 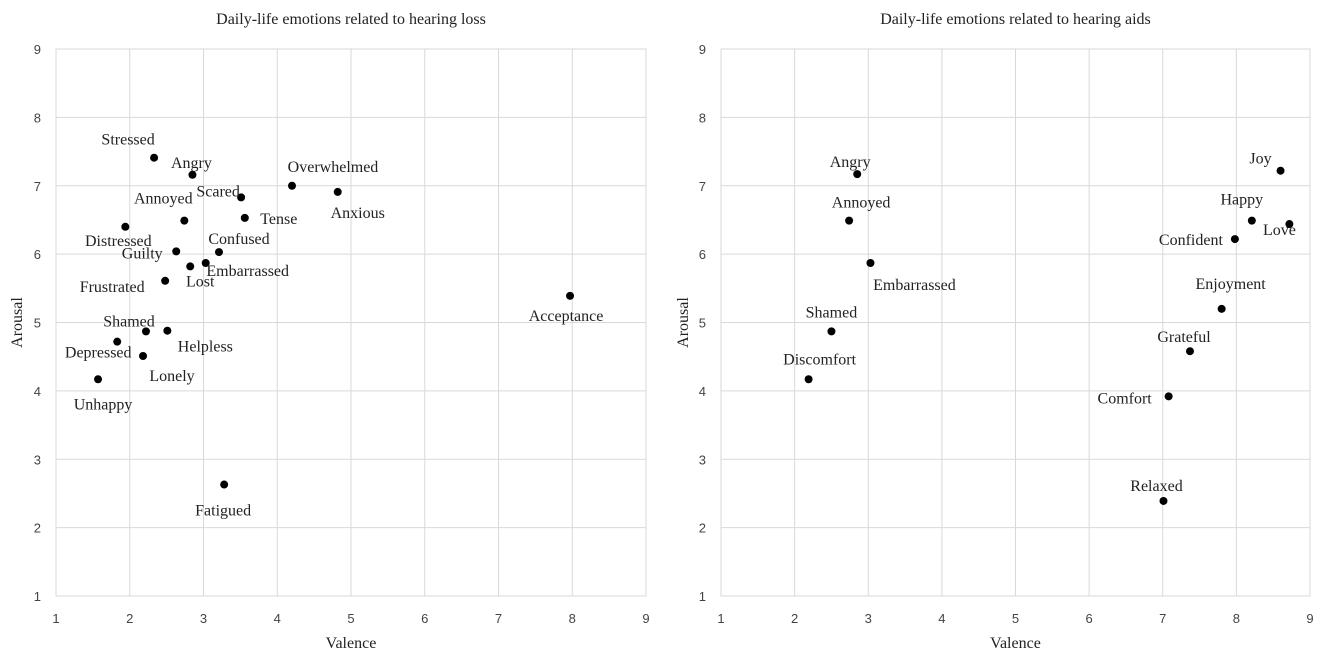 I want to click on point-lonely, so click(x=143, y=356).